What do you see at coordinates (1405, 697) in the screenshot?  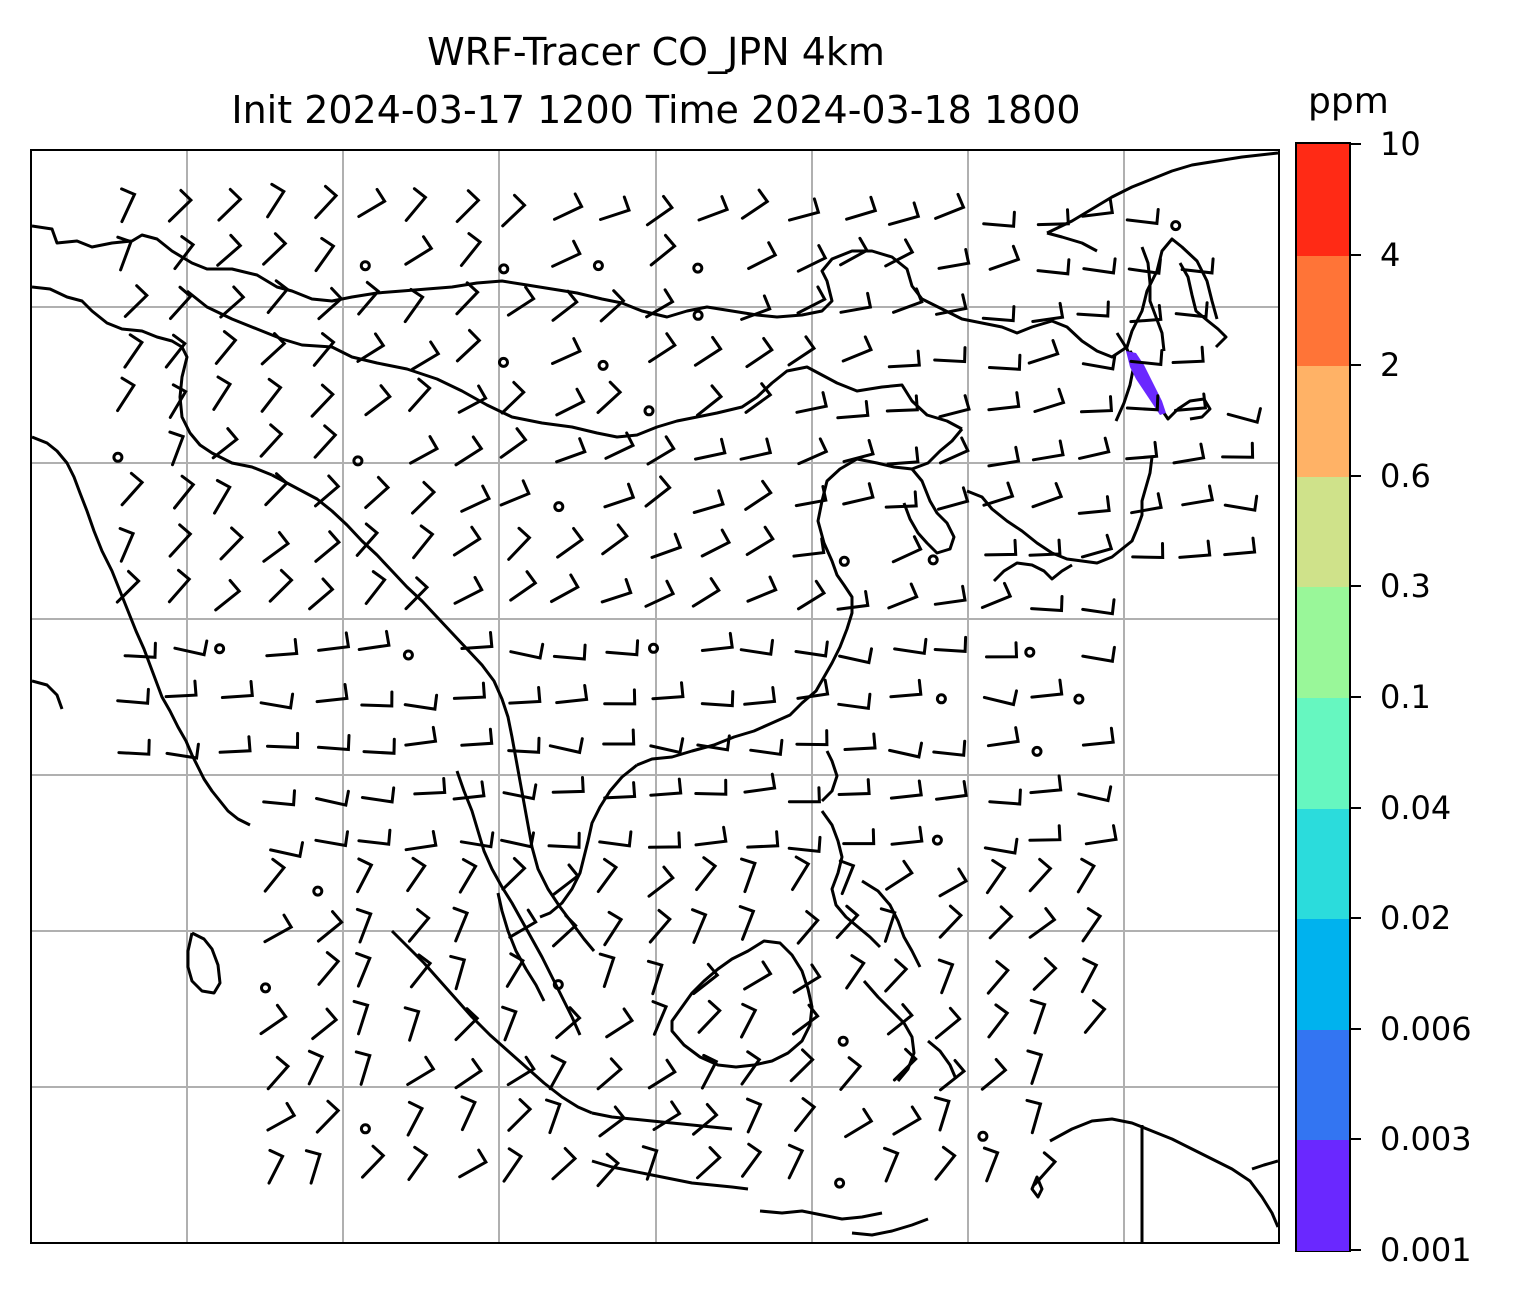 I see `colorbar-tick-label: 0.1` at bounding box center [1405, 697].